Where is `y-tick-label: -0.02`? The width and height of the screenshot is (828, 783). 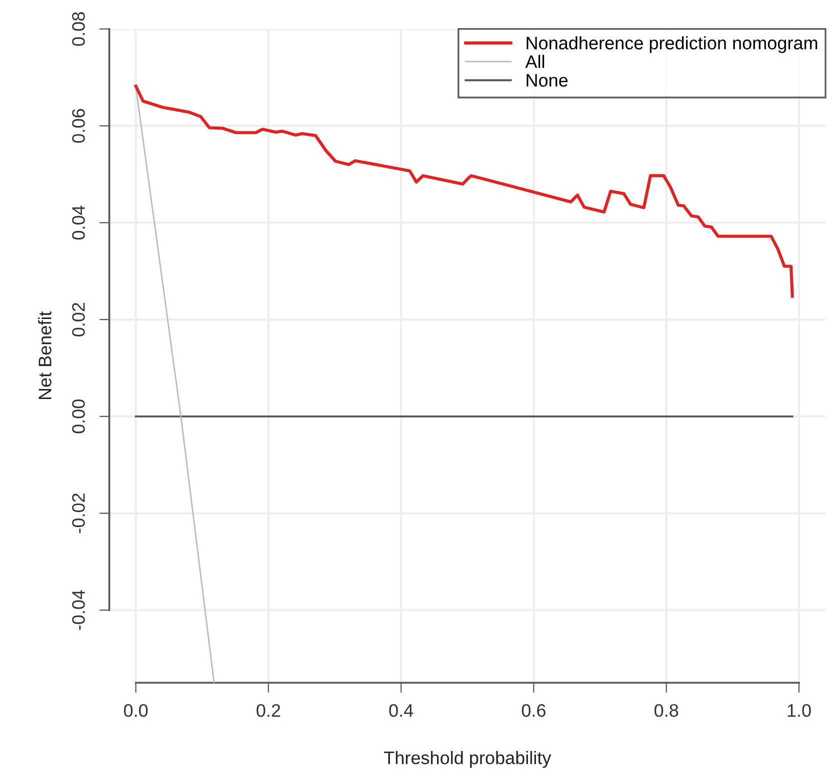 y-tick-label: -0.02 is located at coordinates (78, 514).